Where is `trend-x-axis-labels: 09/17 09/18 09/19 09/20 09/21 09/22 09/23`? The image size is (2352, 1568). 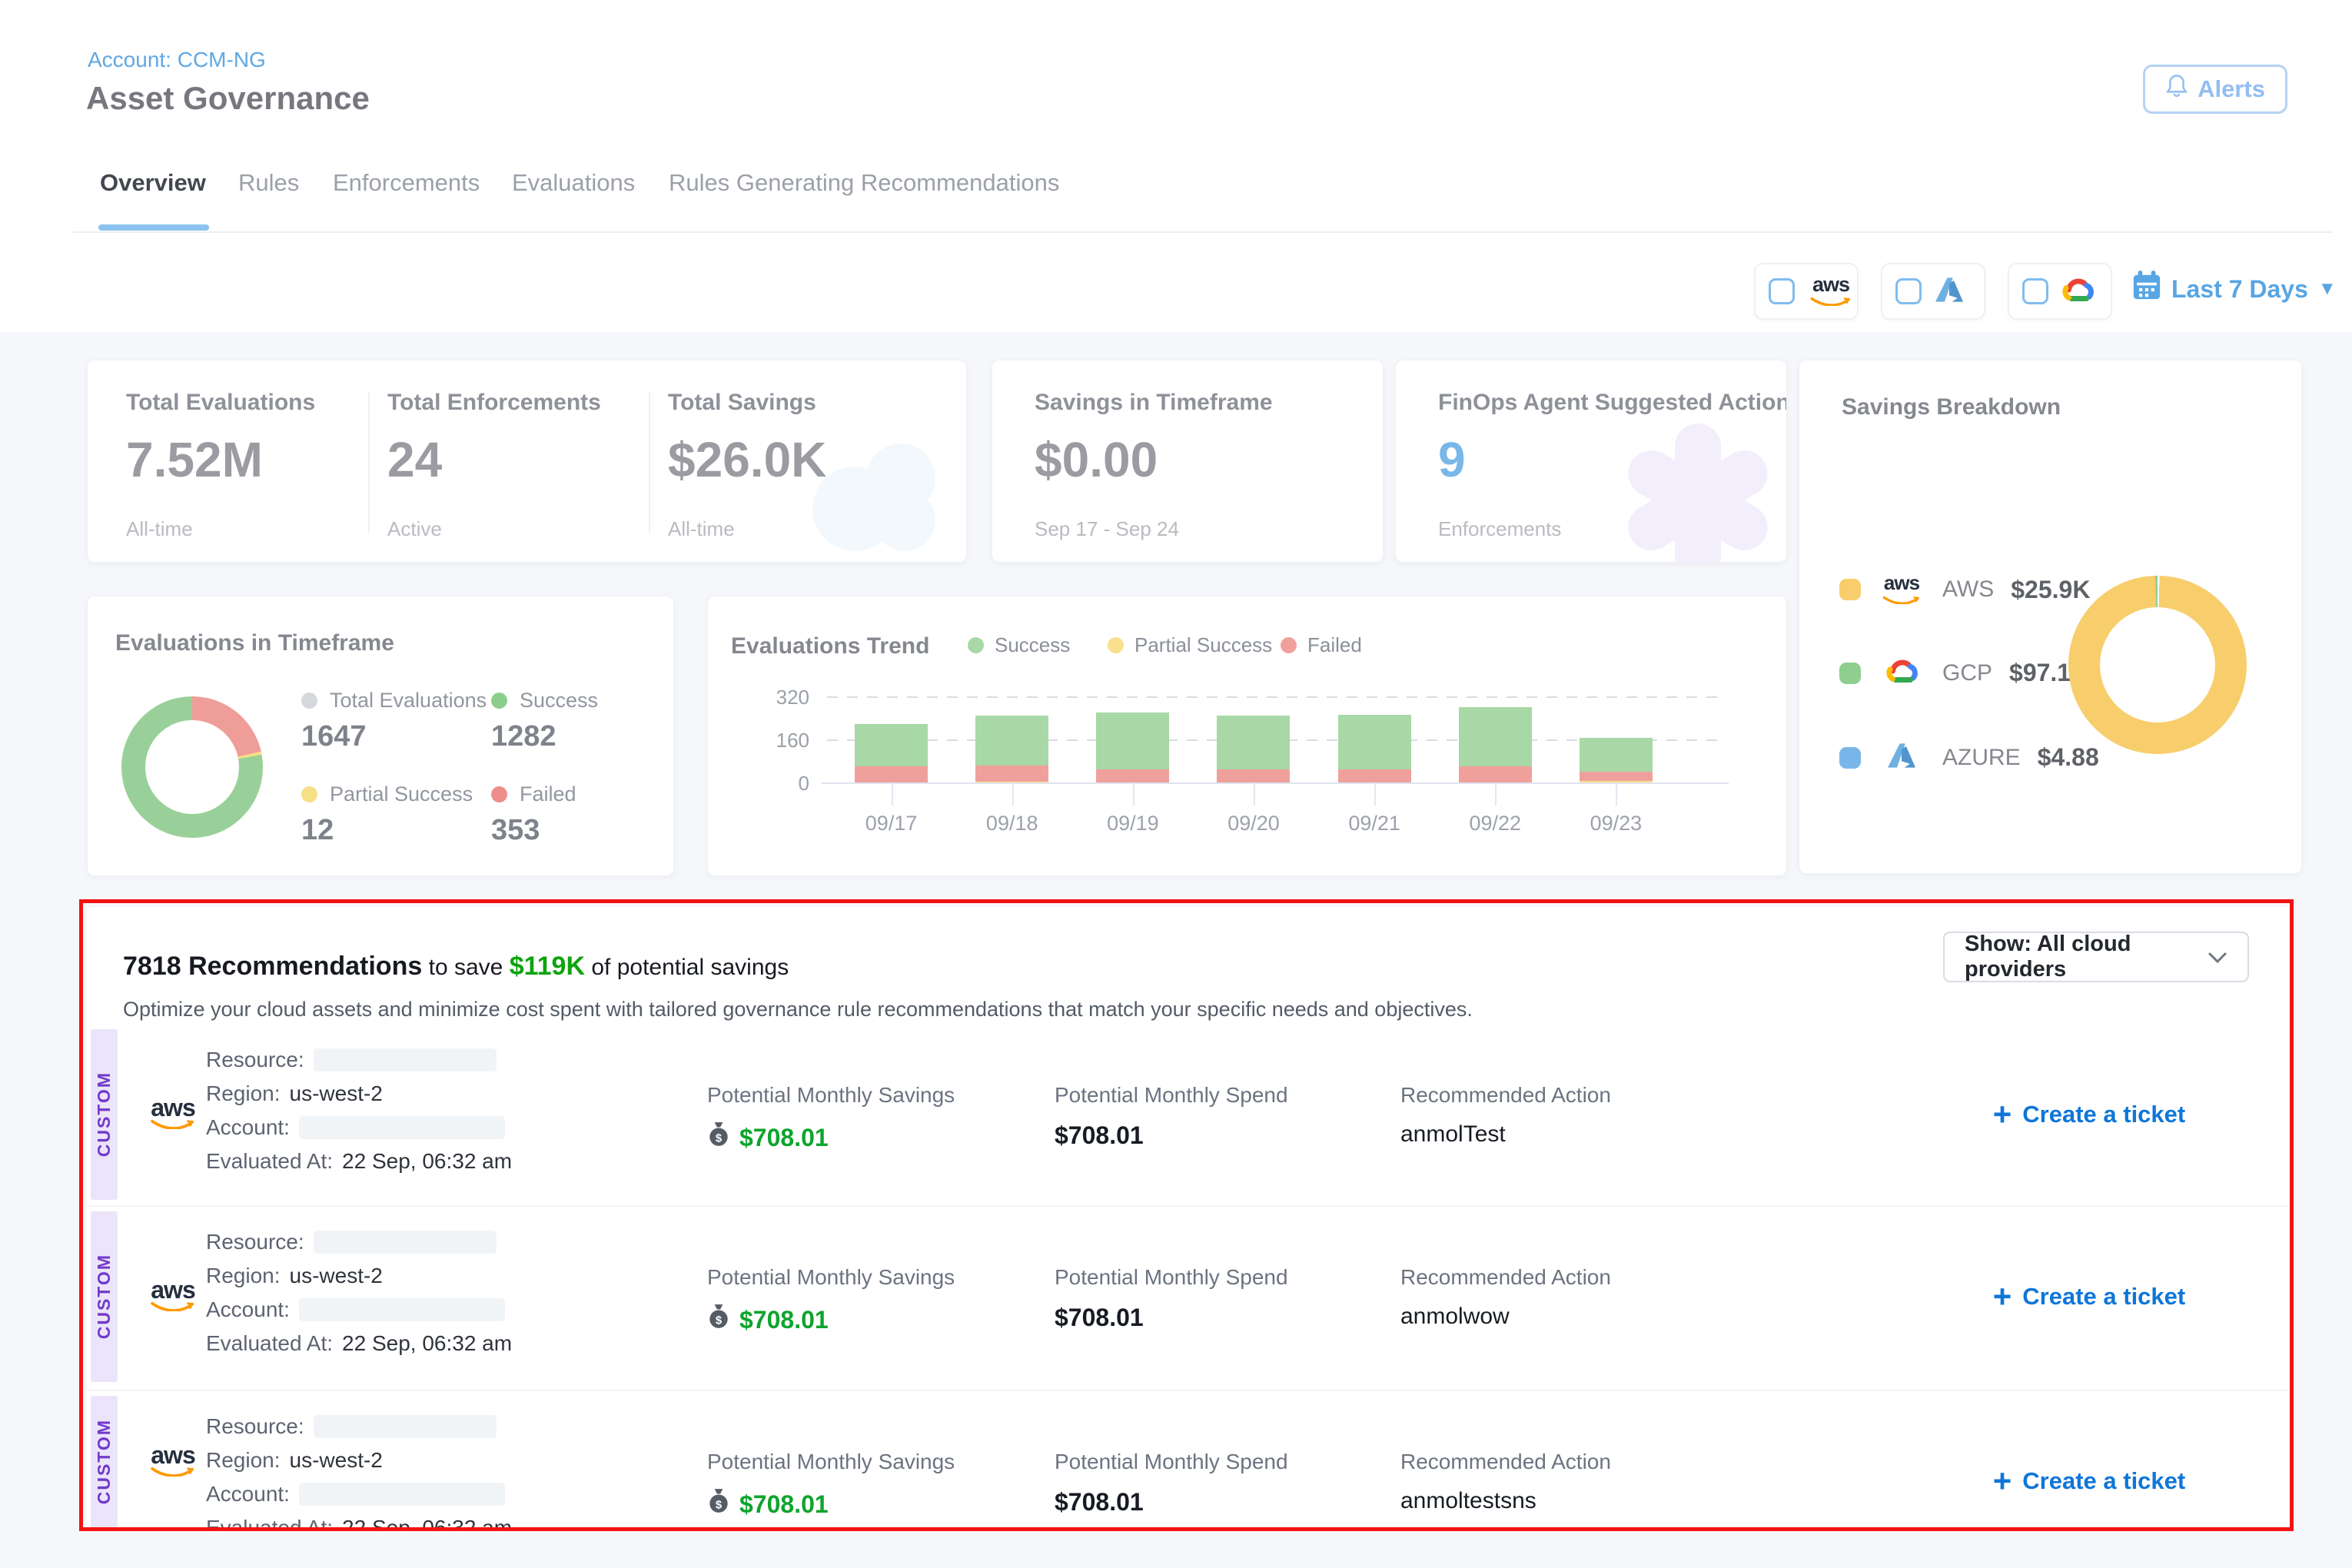
trend-x-axis-labels: 09/17 09/18 09/19 09/20 09/21 09/22 09/23 is located at coordinates (1253, 808).